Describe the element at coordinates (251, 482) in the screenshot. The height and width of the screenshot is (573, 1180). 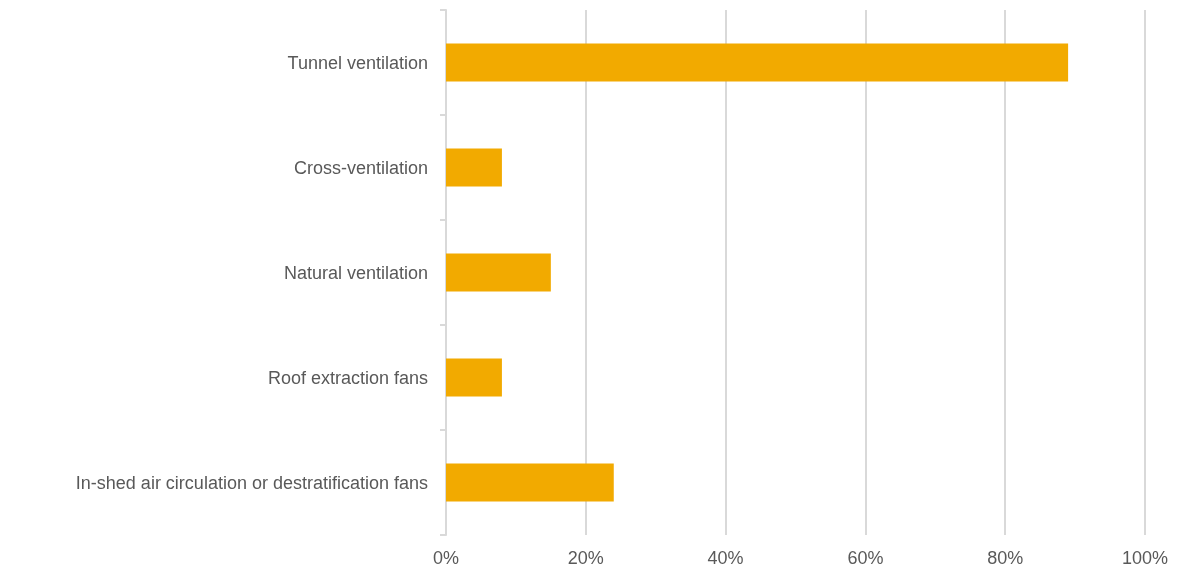
I see `y-tick-label: In-shed air circulation or destratification fans` at that location.